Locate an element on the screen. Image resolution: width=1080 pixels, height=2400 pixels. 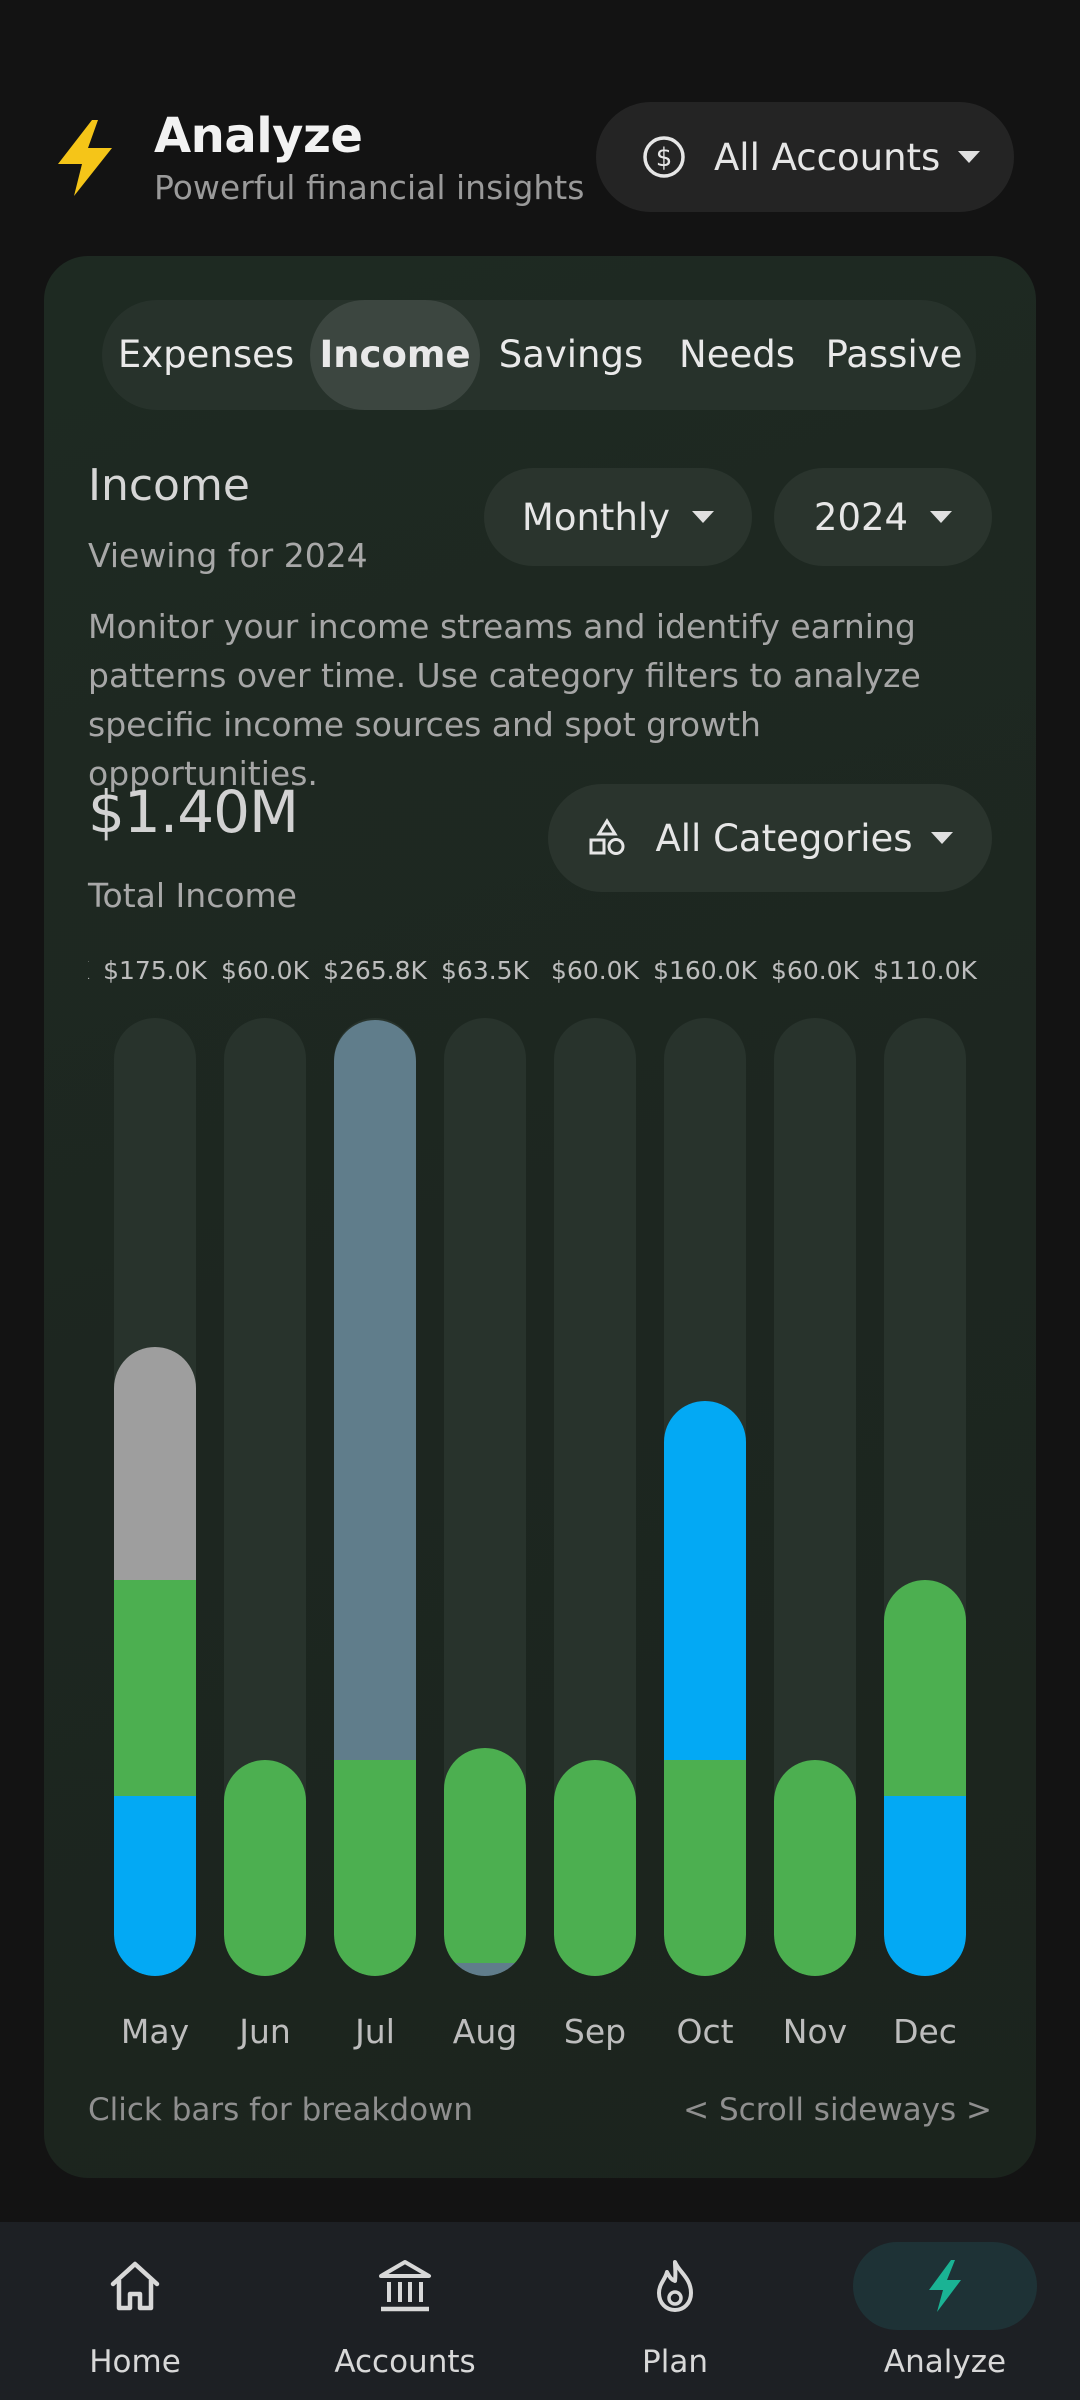
month-label-nov: Nov is located at coordinates (815, 2031).